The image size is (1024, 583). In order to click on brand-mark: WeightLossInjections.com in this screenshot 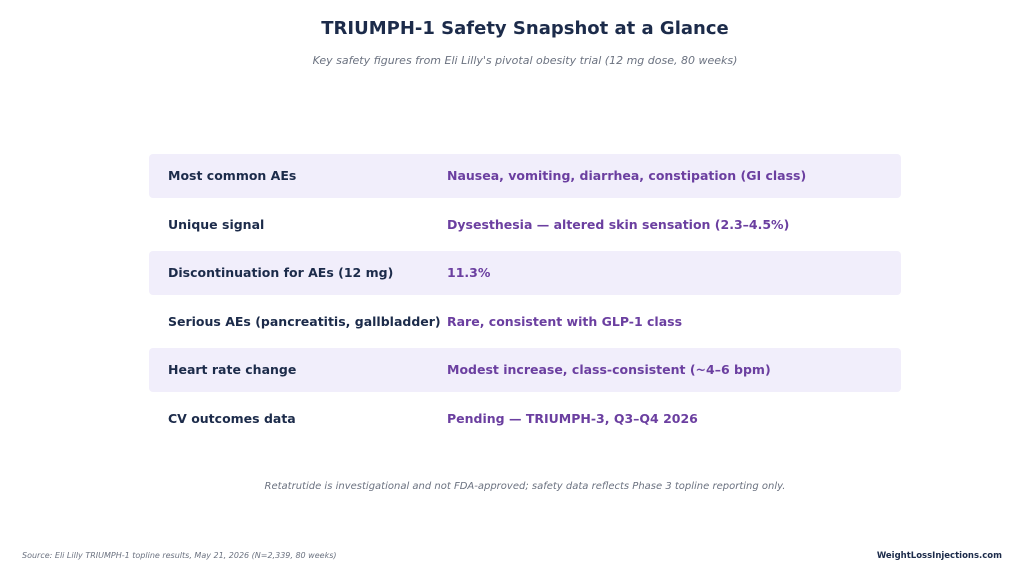, I will do `click(939, 556)`.